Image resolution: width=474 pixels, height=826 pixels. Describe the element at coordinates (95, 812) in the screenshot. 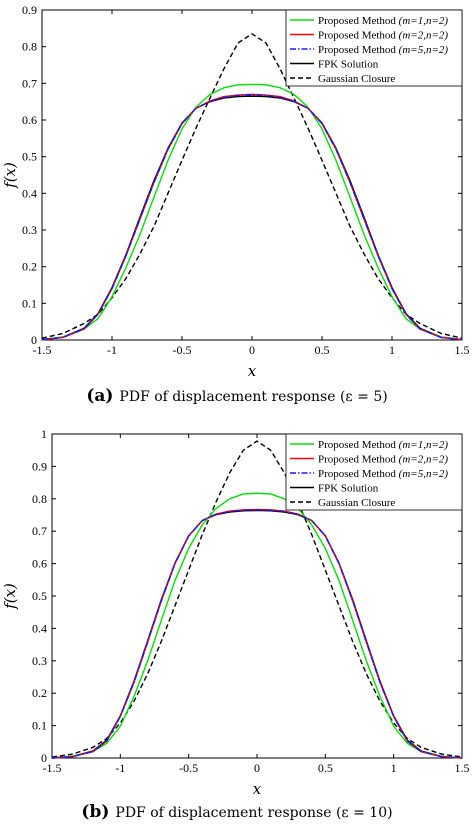

I see `caption-b-letter: (b)` at that location.